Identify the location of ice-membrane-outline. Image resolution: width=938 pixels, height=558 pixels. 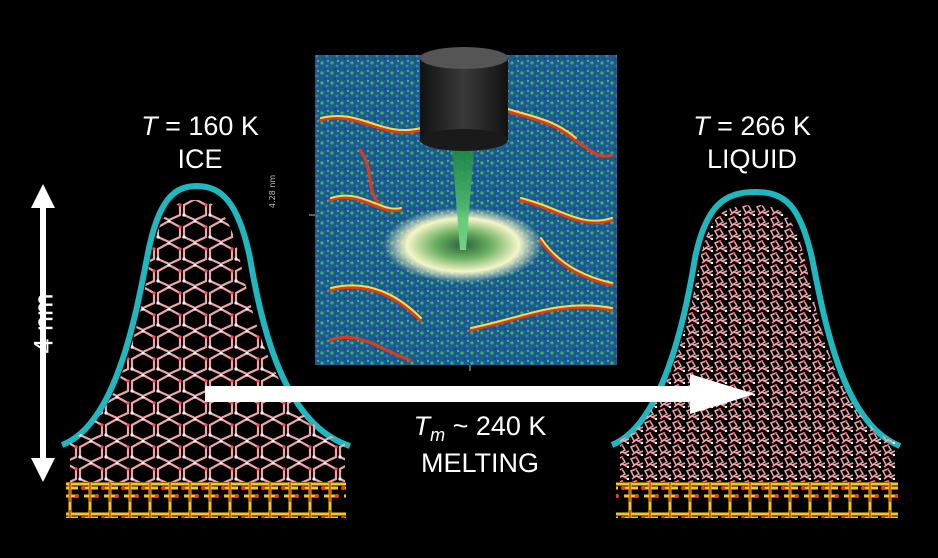
(205, 315).